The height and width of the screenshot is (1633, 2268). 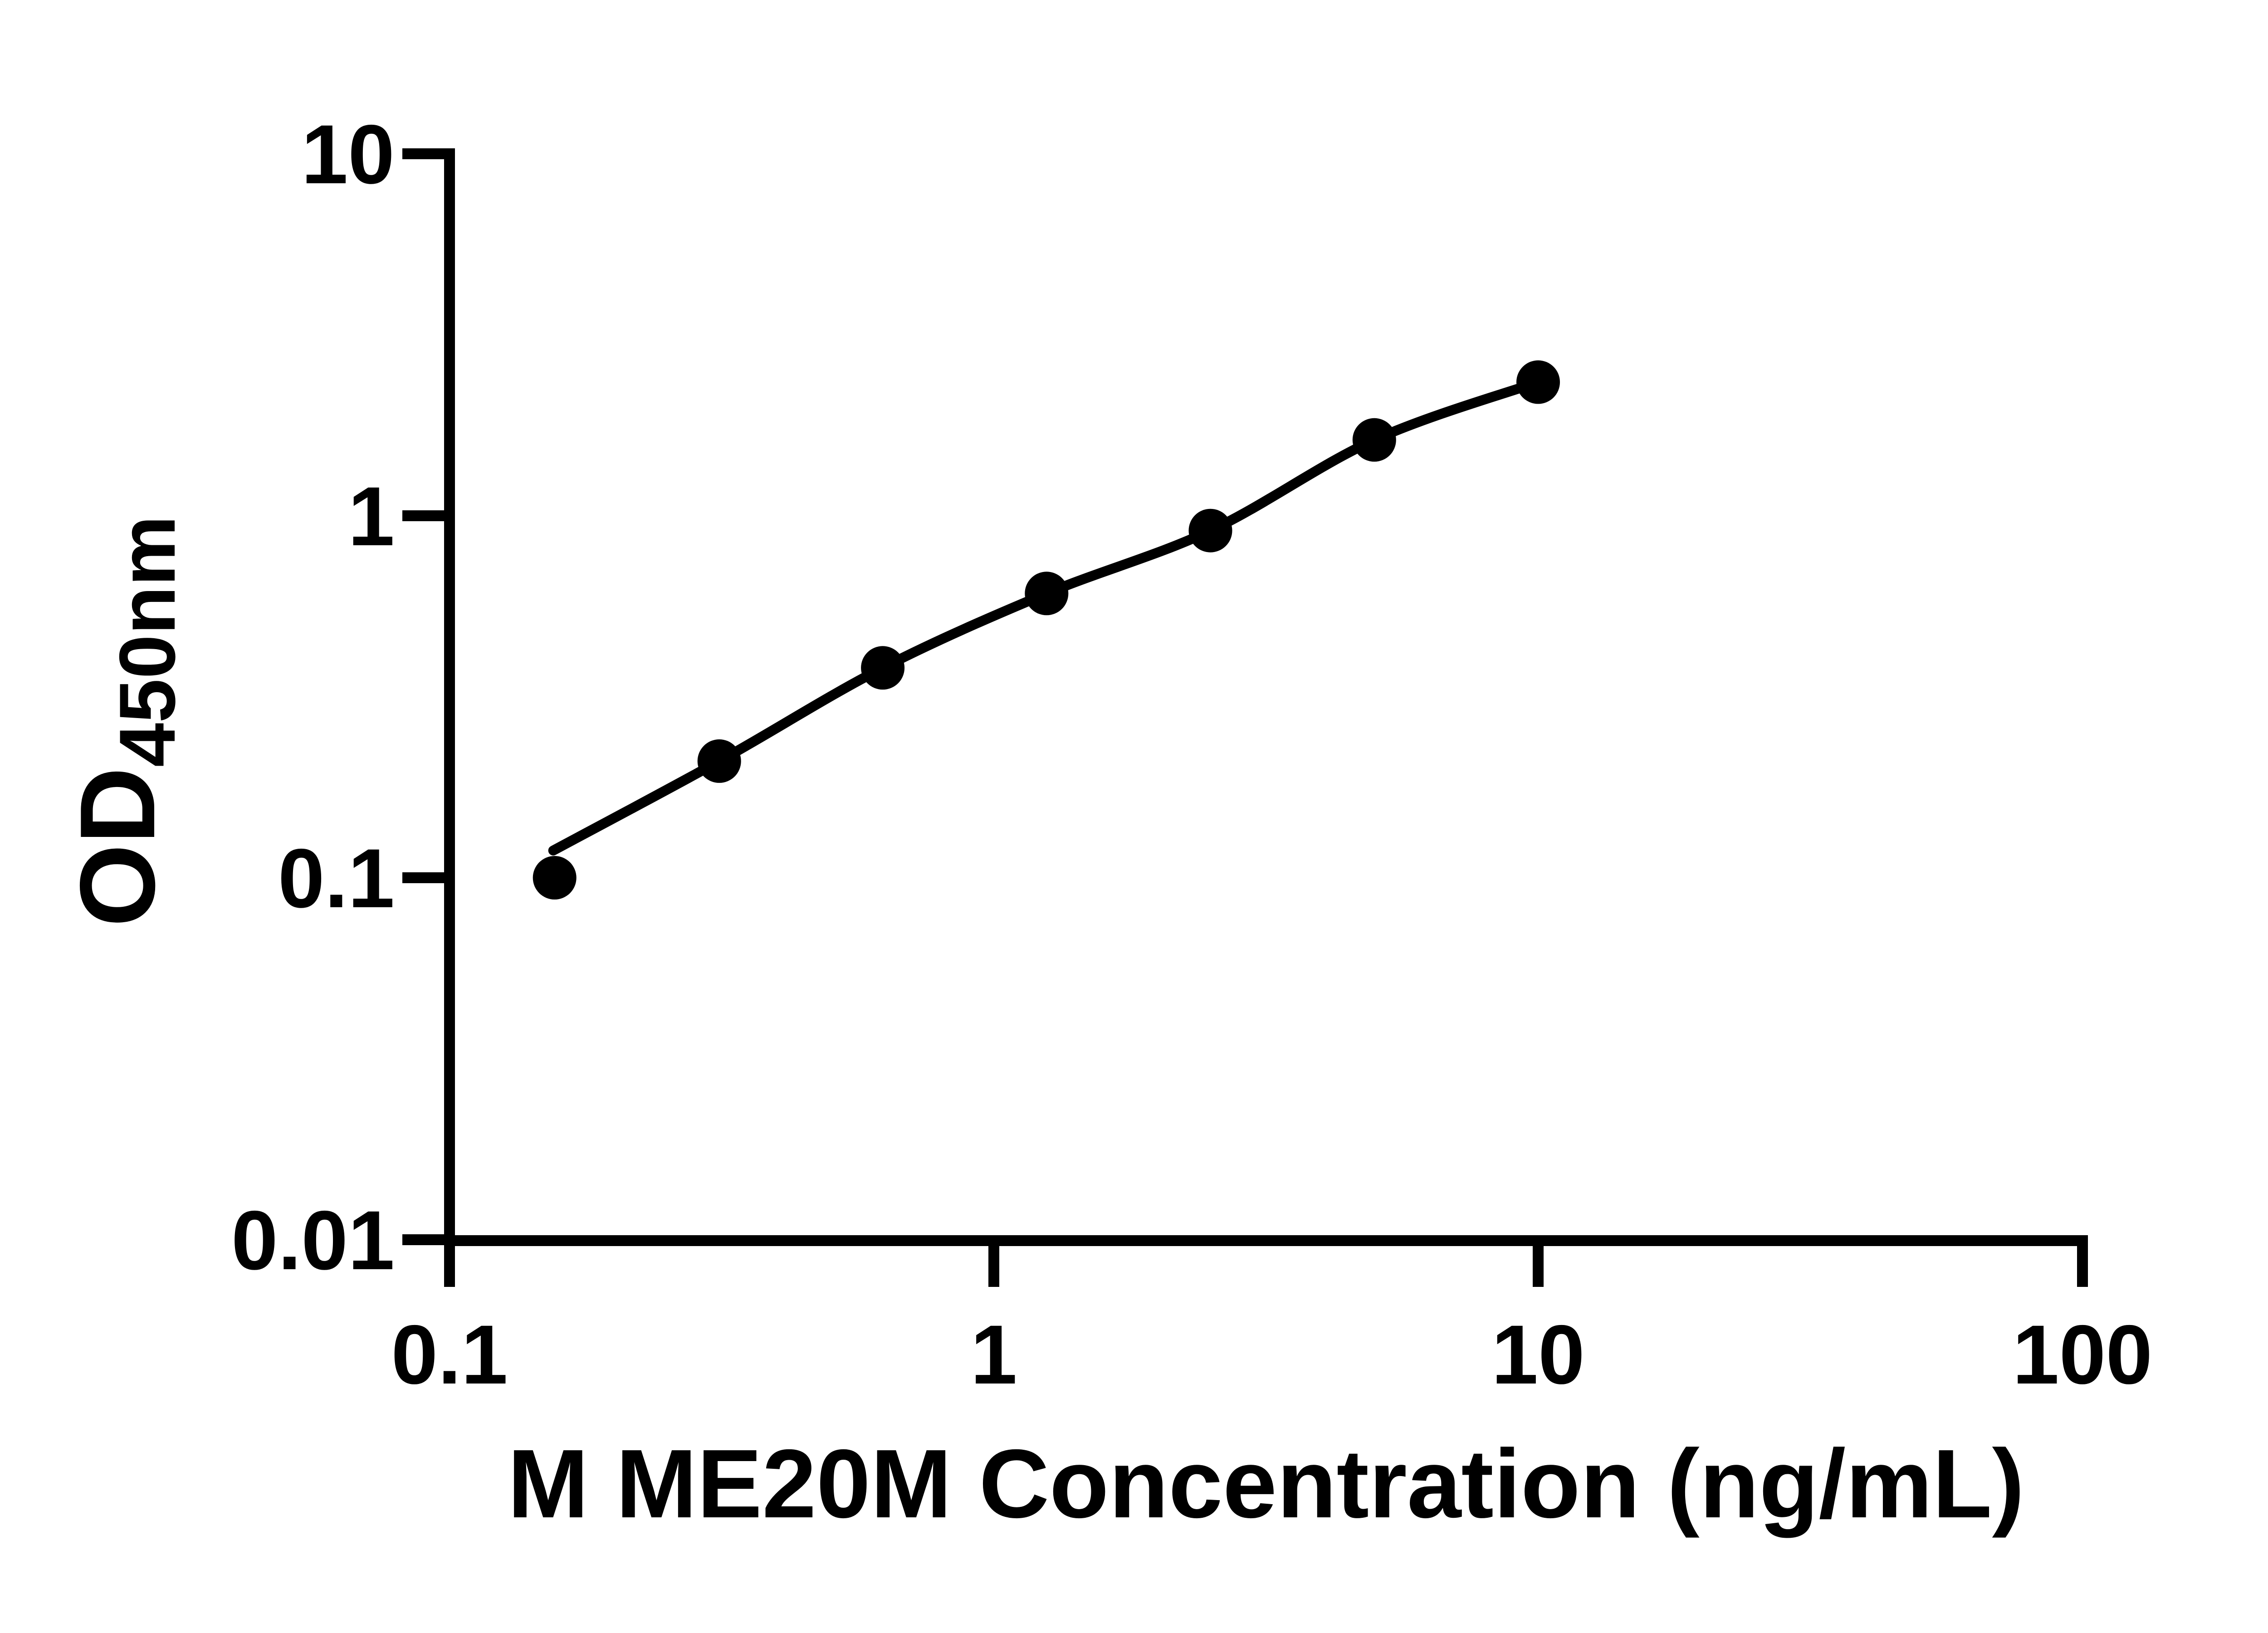 What do you see at coordinates (147, 641) in the screenshot?
I see `y-axis-title-subscript: 450nm` at bounding box center [147, 641].